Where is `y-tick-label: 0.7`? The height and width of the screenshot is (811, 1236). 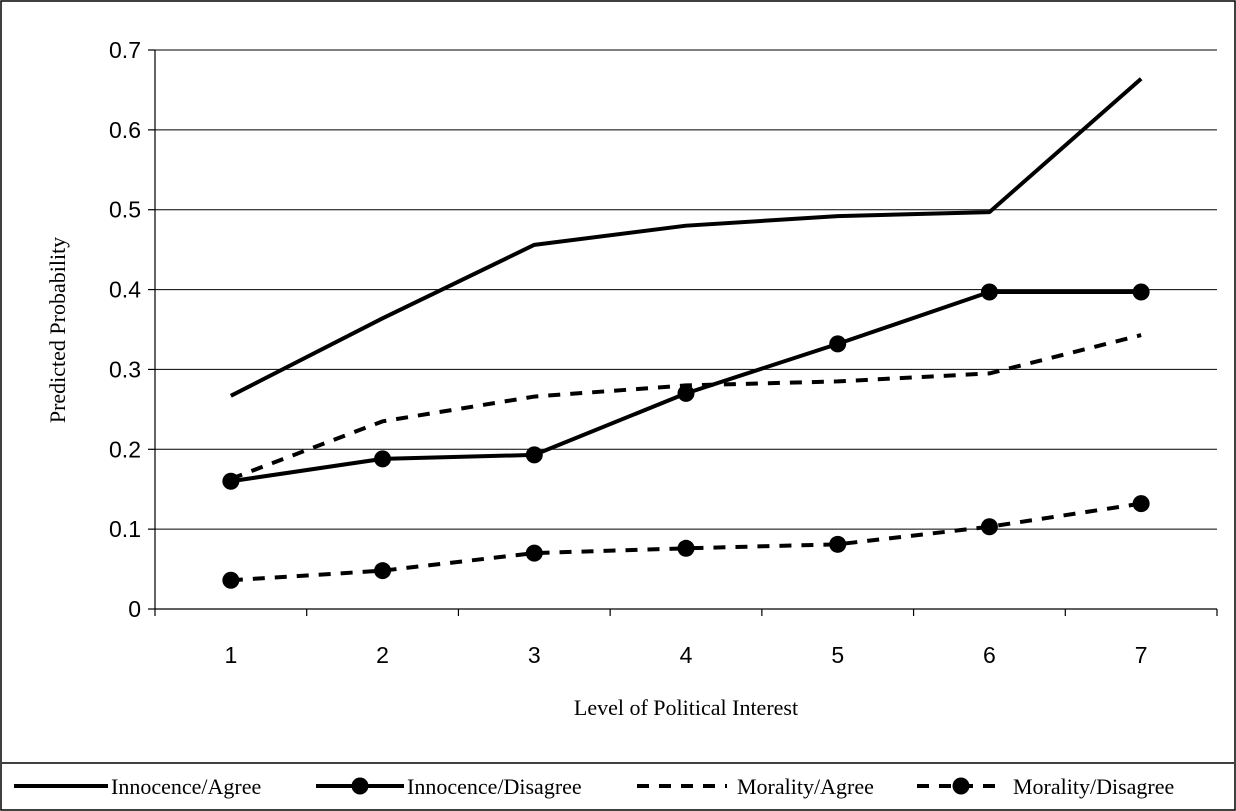
y-tick-label: 0.7 is located at coordinates (125, 50).